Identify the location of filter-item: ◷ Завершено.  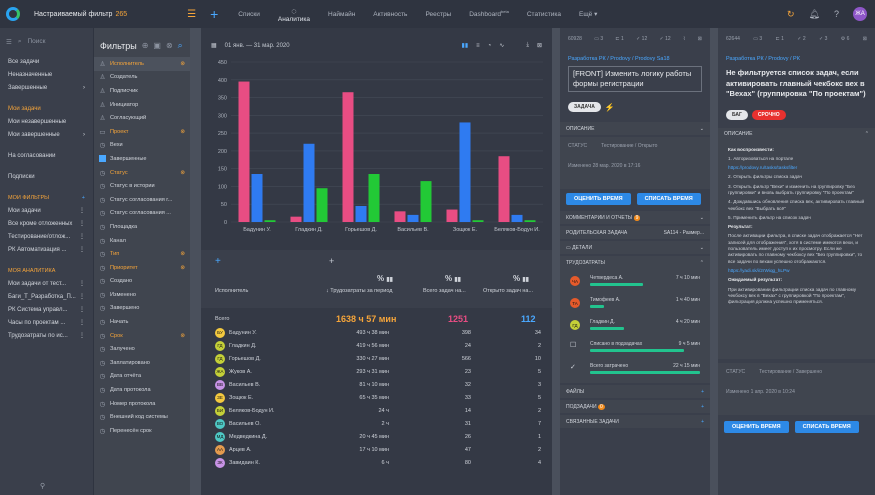
(142, 309).